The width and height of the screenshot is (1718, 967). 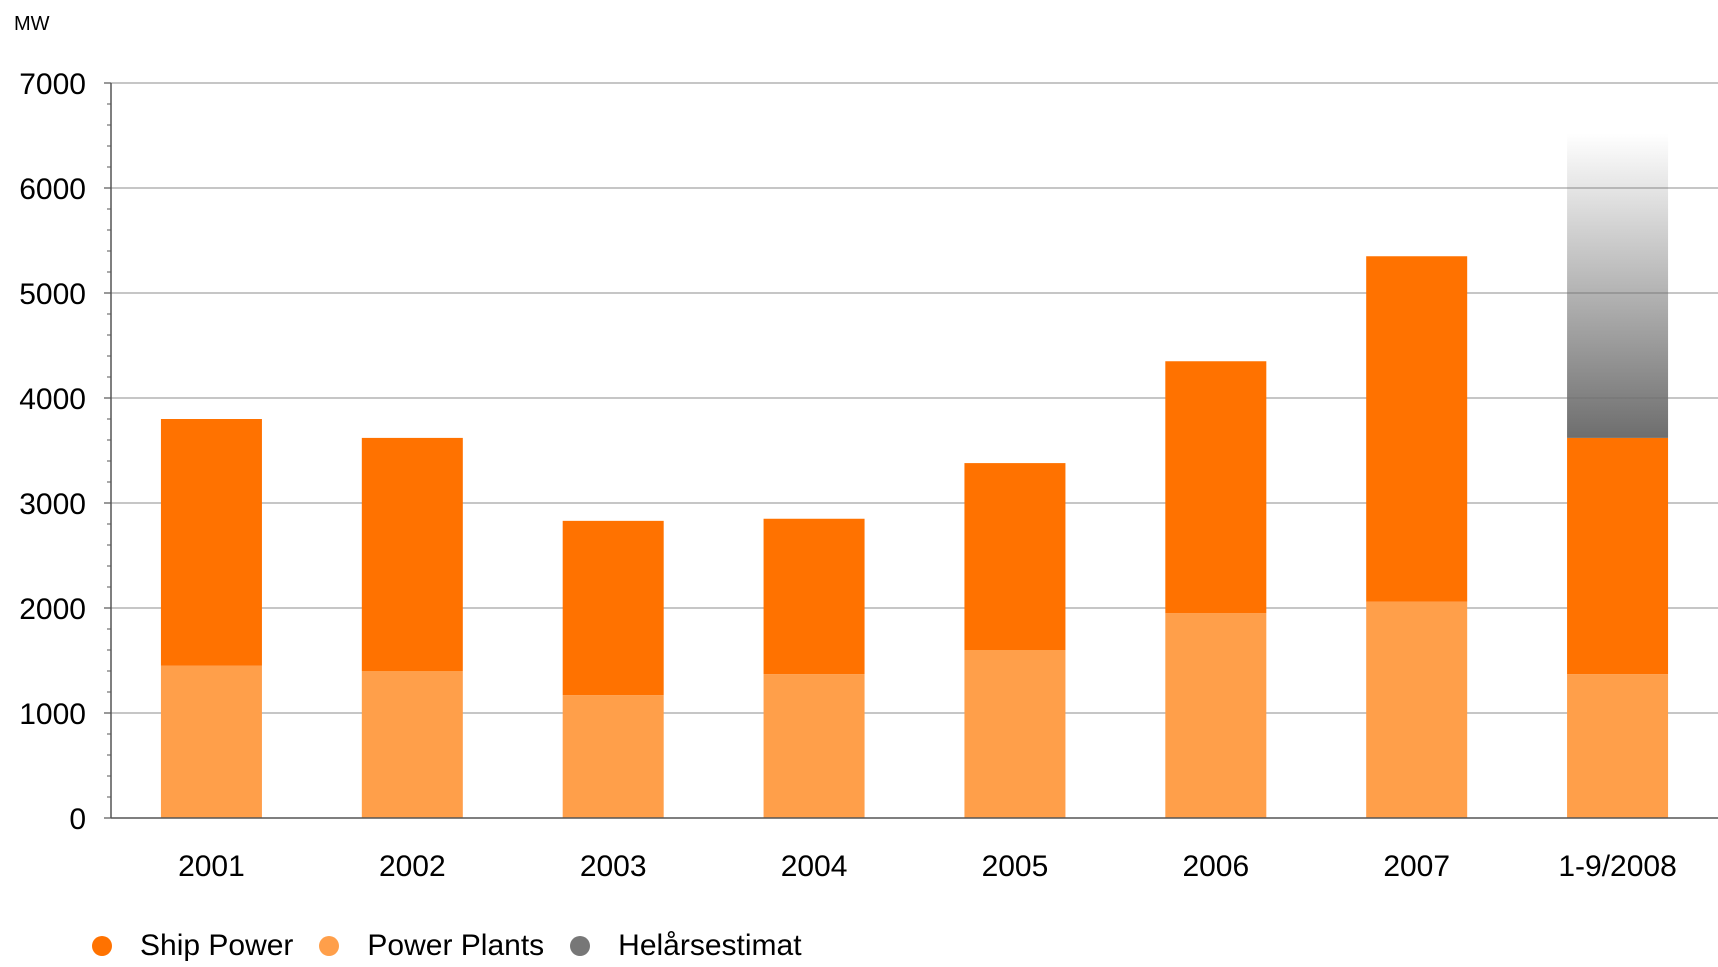 I want to click on bar-ship-power-2001, so click(x=211, y=542).